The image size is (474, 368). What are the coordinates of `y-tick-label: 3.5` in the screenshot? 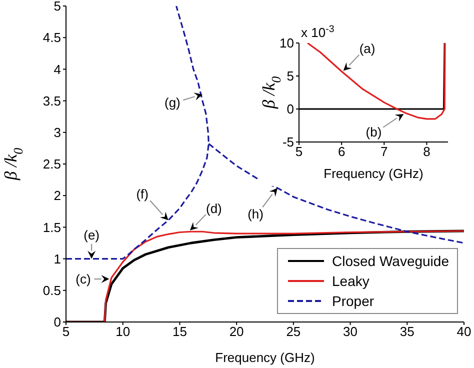 It's located at (51, 100).